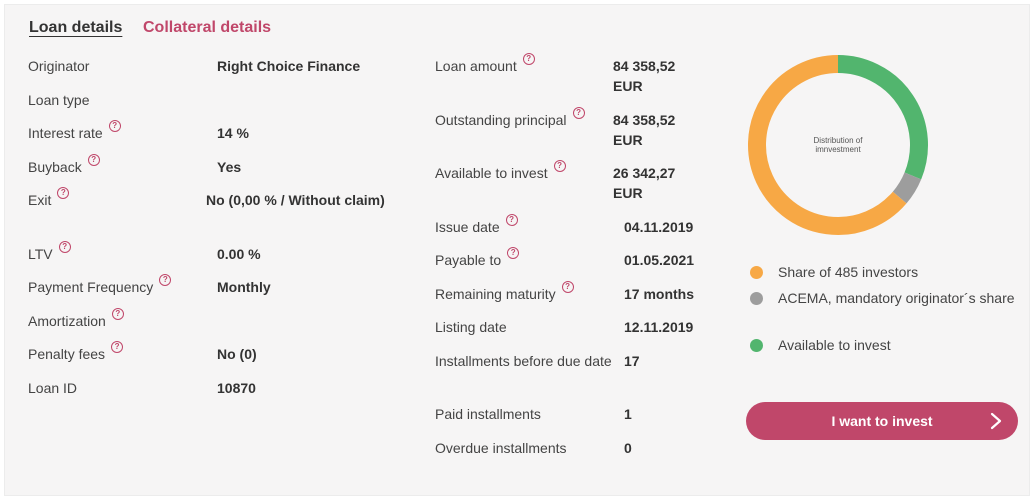 This screenshot has height=500, width=1034. Describe the element at coordinates (59, 100) in the screenshot. I see `loan-type-label: Loan type` at that location.